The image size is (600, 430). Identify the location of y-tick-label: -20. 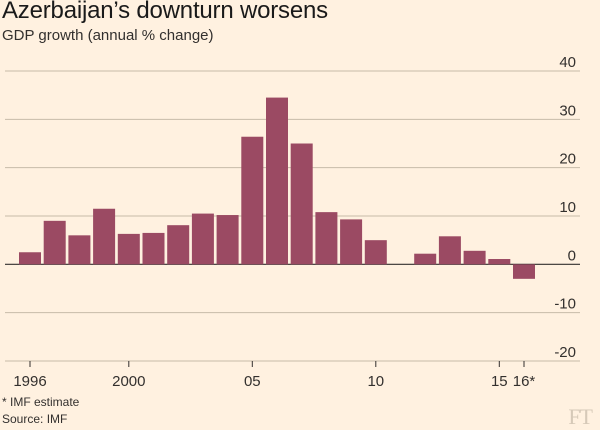
(565, 352).